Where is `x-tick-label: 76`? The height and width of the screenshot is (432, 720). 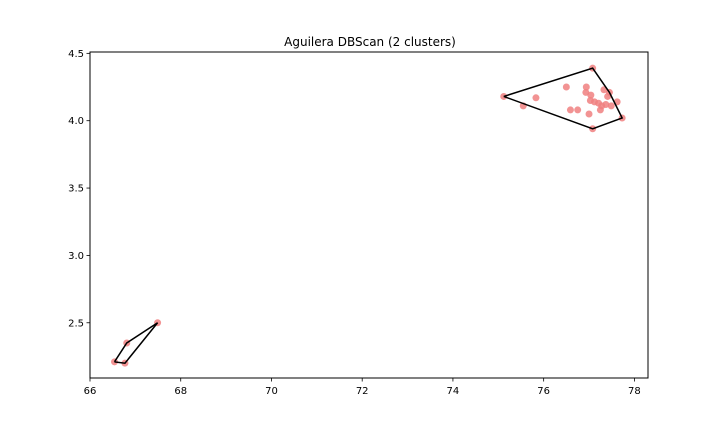 x-tick-label: 76 is located at coordinates (543, 391).